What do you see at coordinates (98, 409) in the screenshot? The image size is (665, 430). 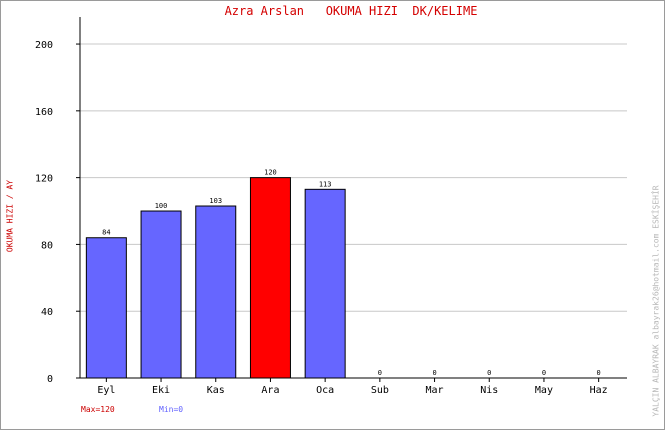 I see `legend-max: Max=120` at bounding box center [98, 409].